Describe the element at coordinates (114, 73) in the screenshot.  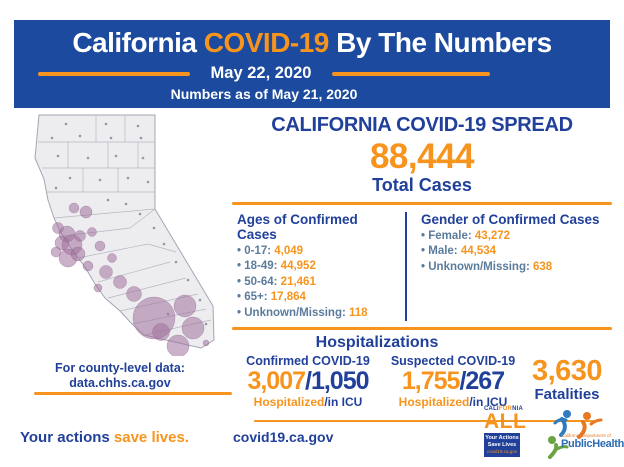
I see `date-divider-left` at that location.